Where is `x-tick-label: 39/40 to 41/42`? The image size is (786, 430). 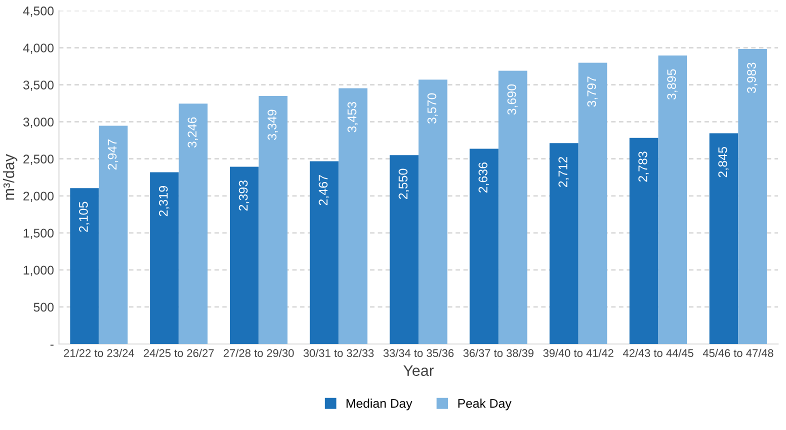
x-tick-label: 39/40 to 41/42 is located at coordinates (578, 353).